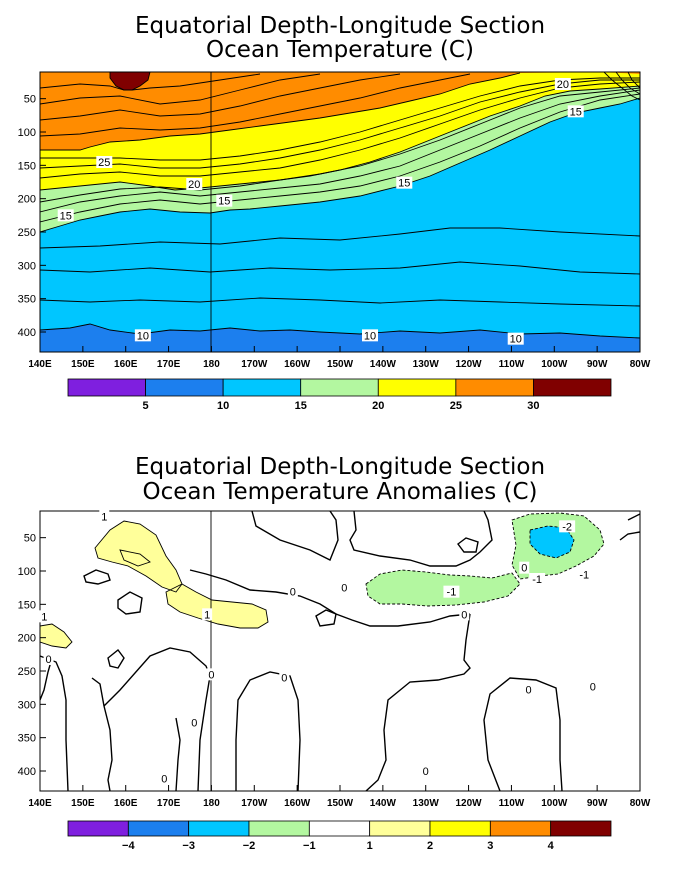  I want to click on colorbar-label: −3, so click(188, 846).